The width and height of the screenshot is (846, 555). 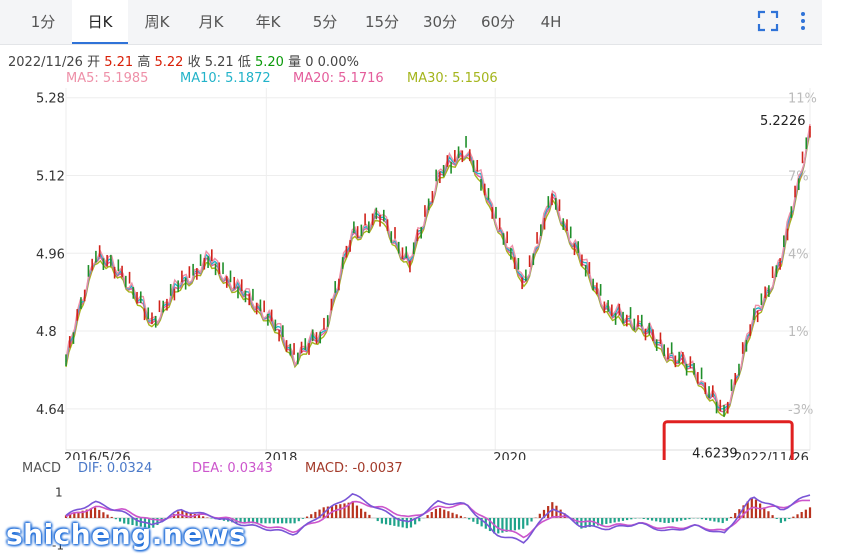 What do you see at coordinates (219, 62) in the screenshot?
I see `close-value: 5.21` at bounding box center [219, 62].